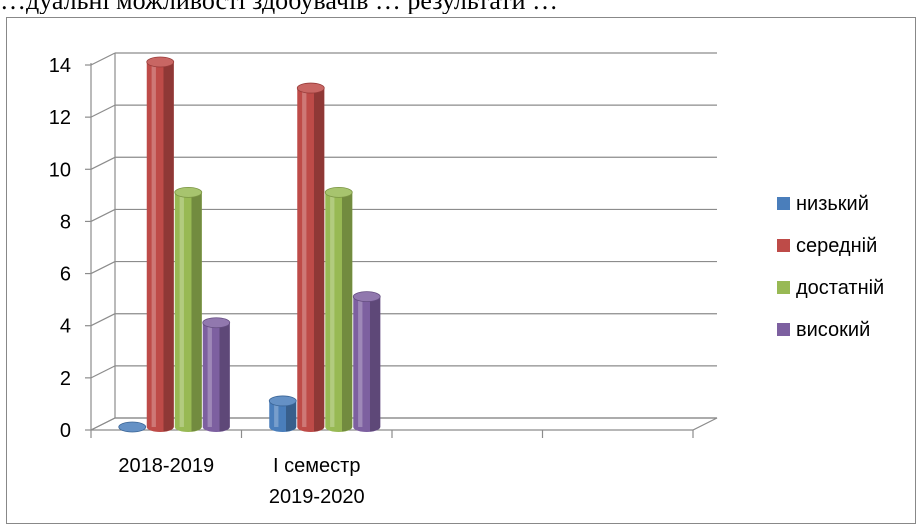 This screenshot has height=526, width=918. I want to click on y-tick-label: 12, so click(60, 118).